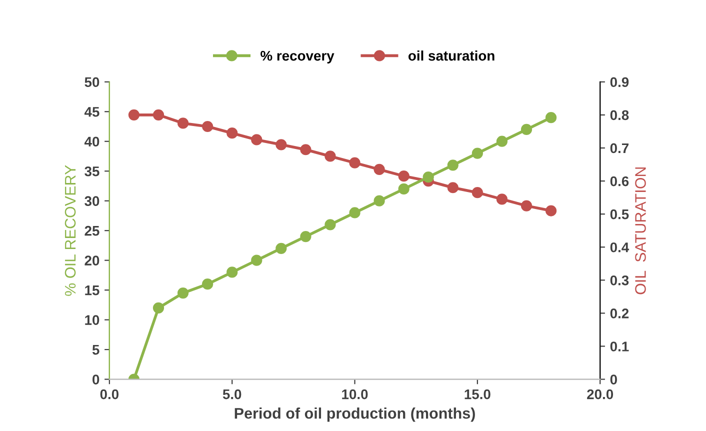  I want to click on y-tick-label: 50, so click(92, 82).